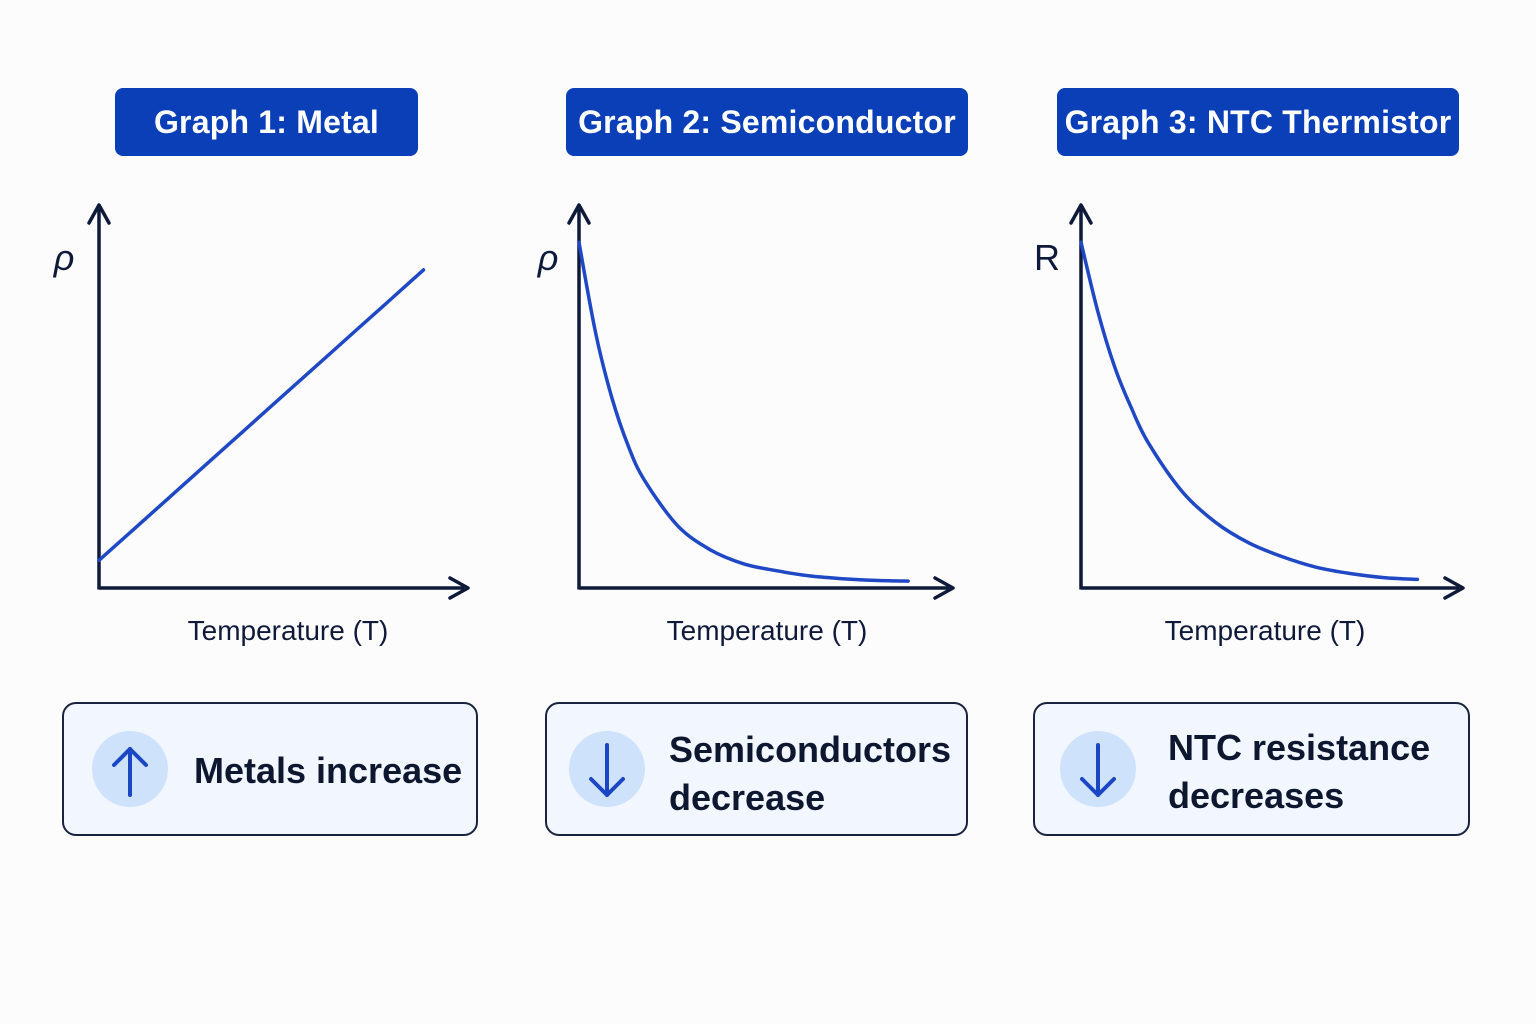  I want to click on graph-3: R Temperature (T), so click(1249, 424).